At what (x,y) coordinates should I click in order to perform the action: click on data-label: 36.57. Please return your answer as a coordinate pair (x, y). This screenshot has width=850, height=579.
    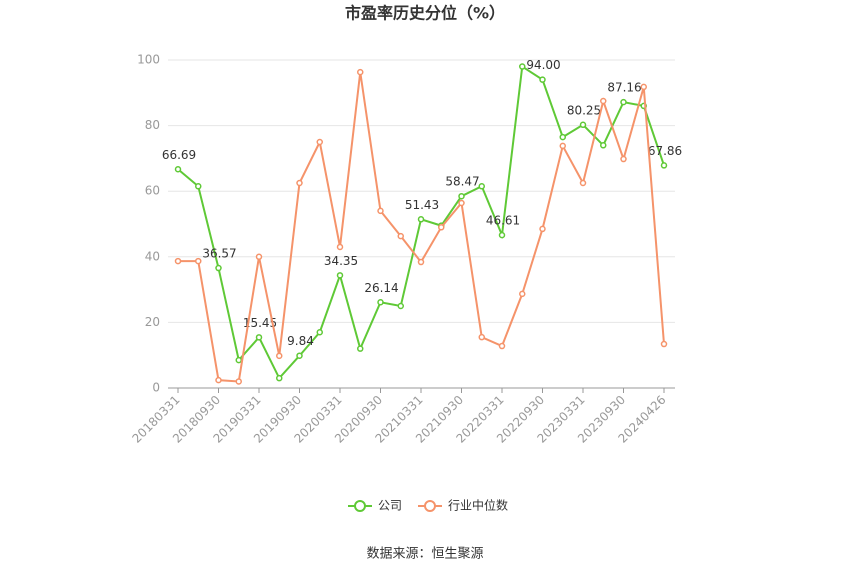
    Looking at the image, I should click on (219, 254).